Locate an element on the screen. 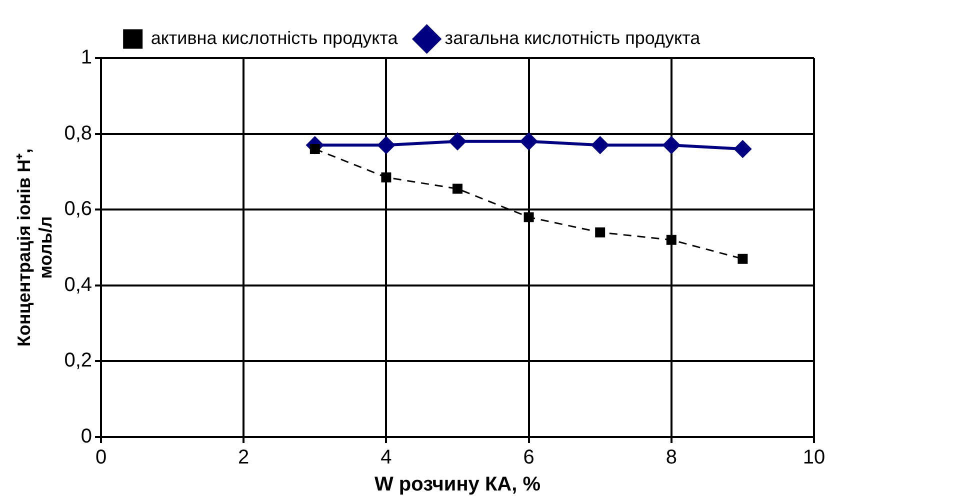 The height and width of the screenshot is (502, 954). y-tick-label: 1 is located at coordinates (86, 57).